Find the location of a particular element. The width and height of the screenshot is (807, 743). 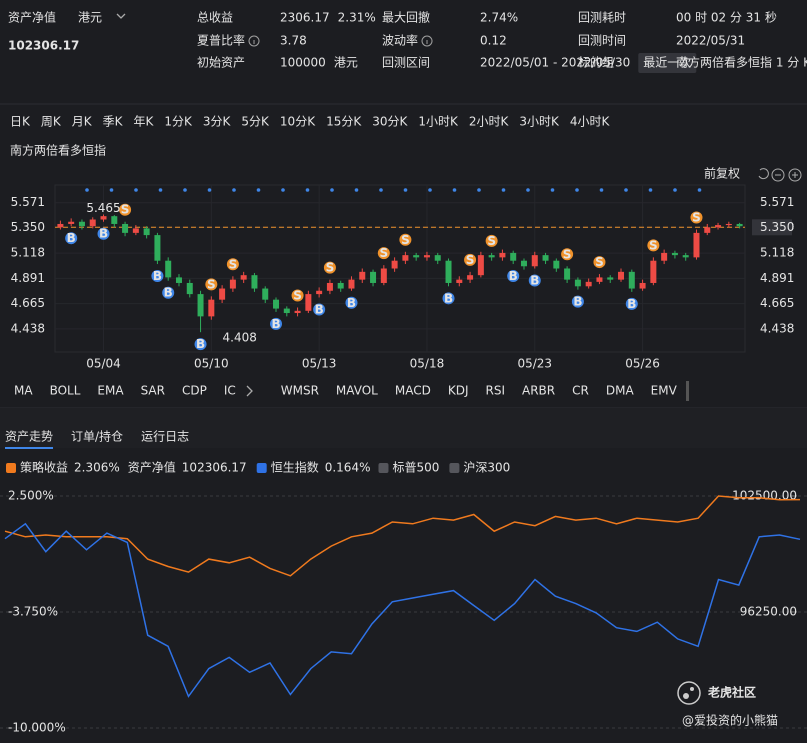

y-tick-label-right: 5.571 is located at coordinates (777, 202).